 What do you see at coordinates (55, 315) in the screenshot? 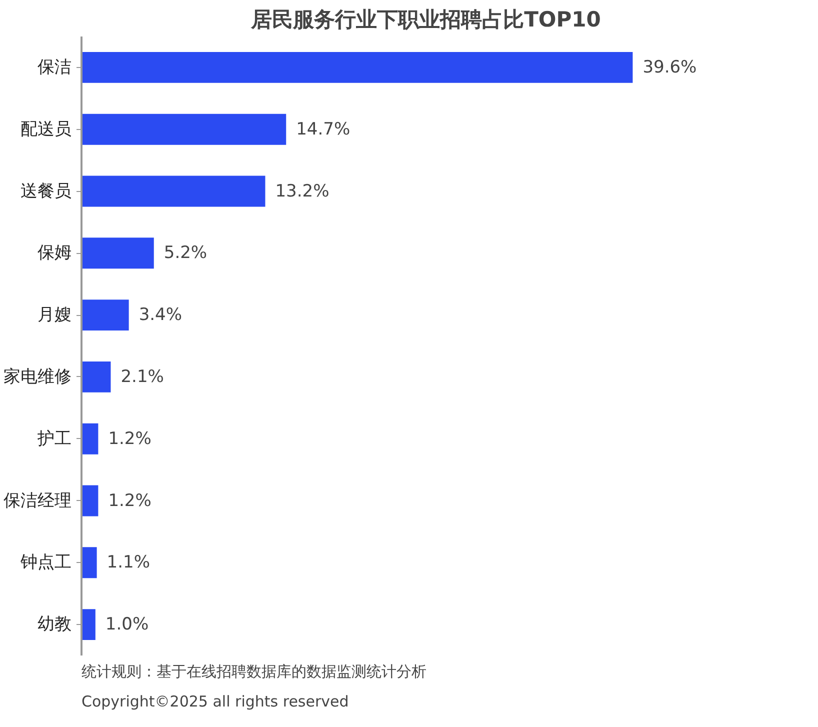
I see `y-tick-label: 月嫂` at bounding box center [55, 315].